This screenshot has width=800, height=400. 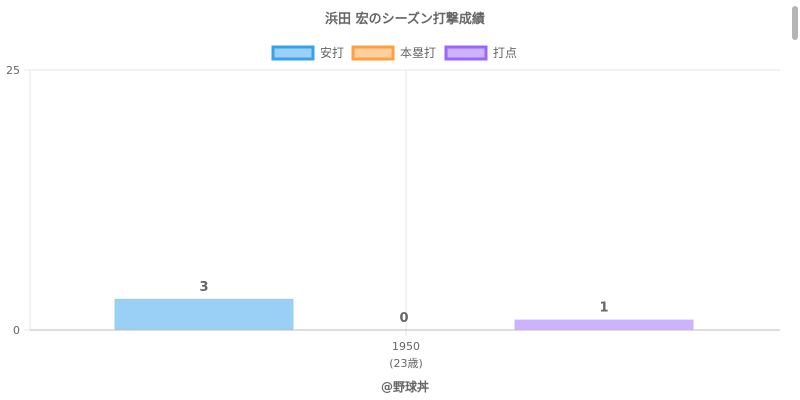 What do you see at coordinates (406, 363) in the screenshot?
I see `x-tick-sublabel: (23歳)` at bounding box center [406, 363].